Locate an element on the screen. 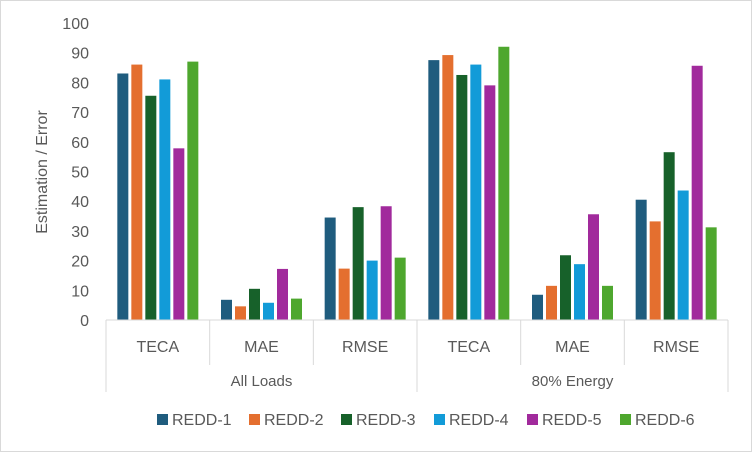 The height and width of the screenshot is (452, 752). legend-label: REDD-1 is located at coordinates (202, 420).